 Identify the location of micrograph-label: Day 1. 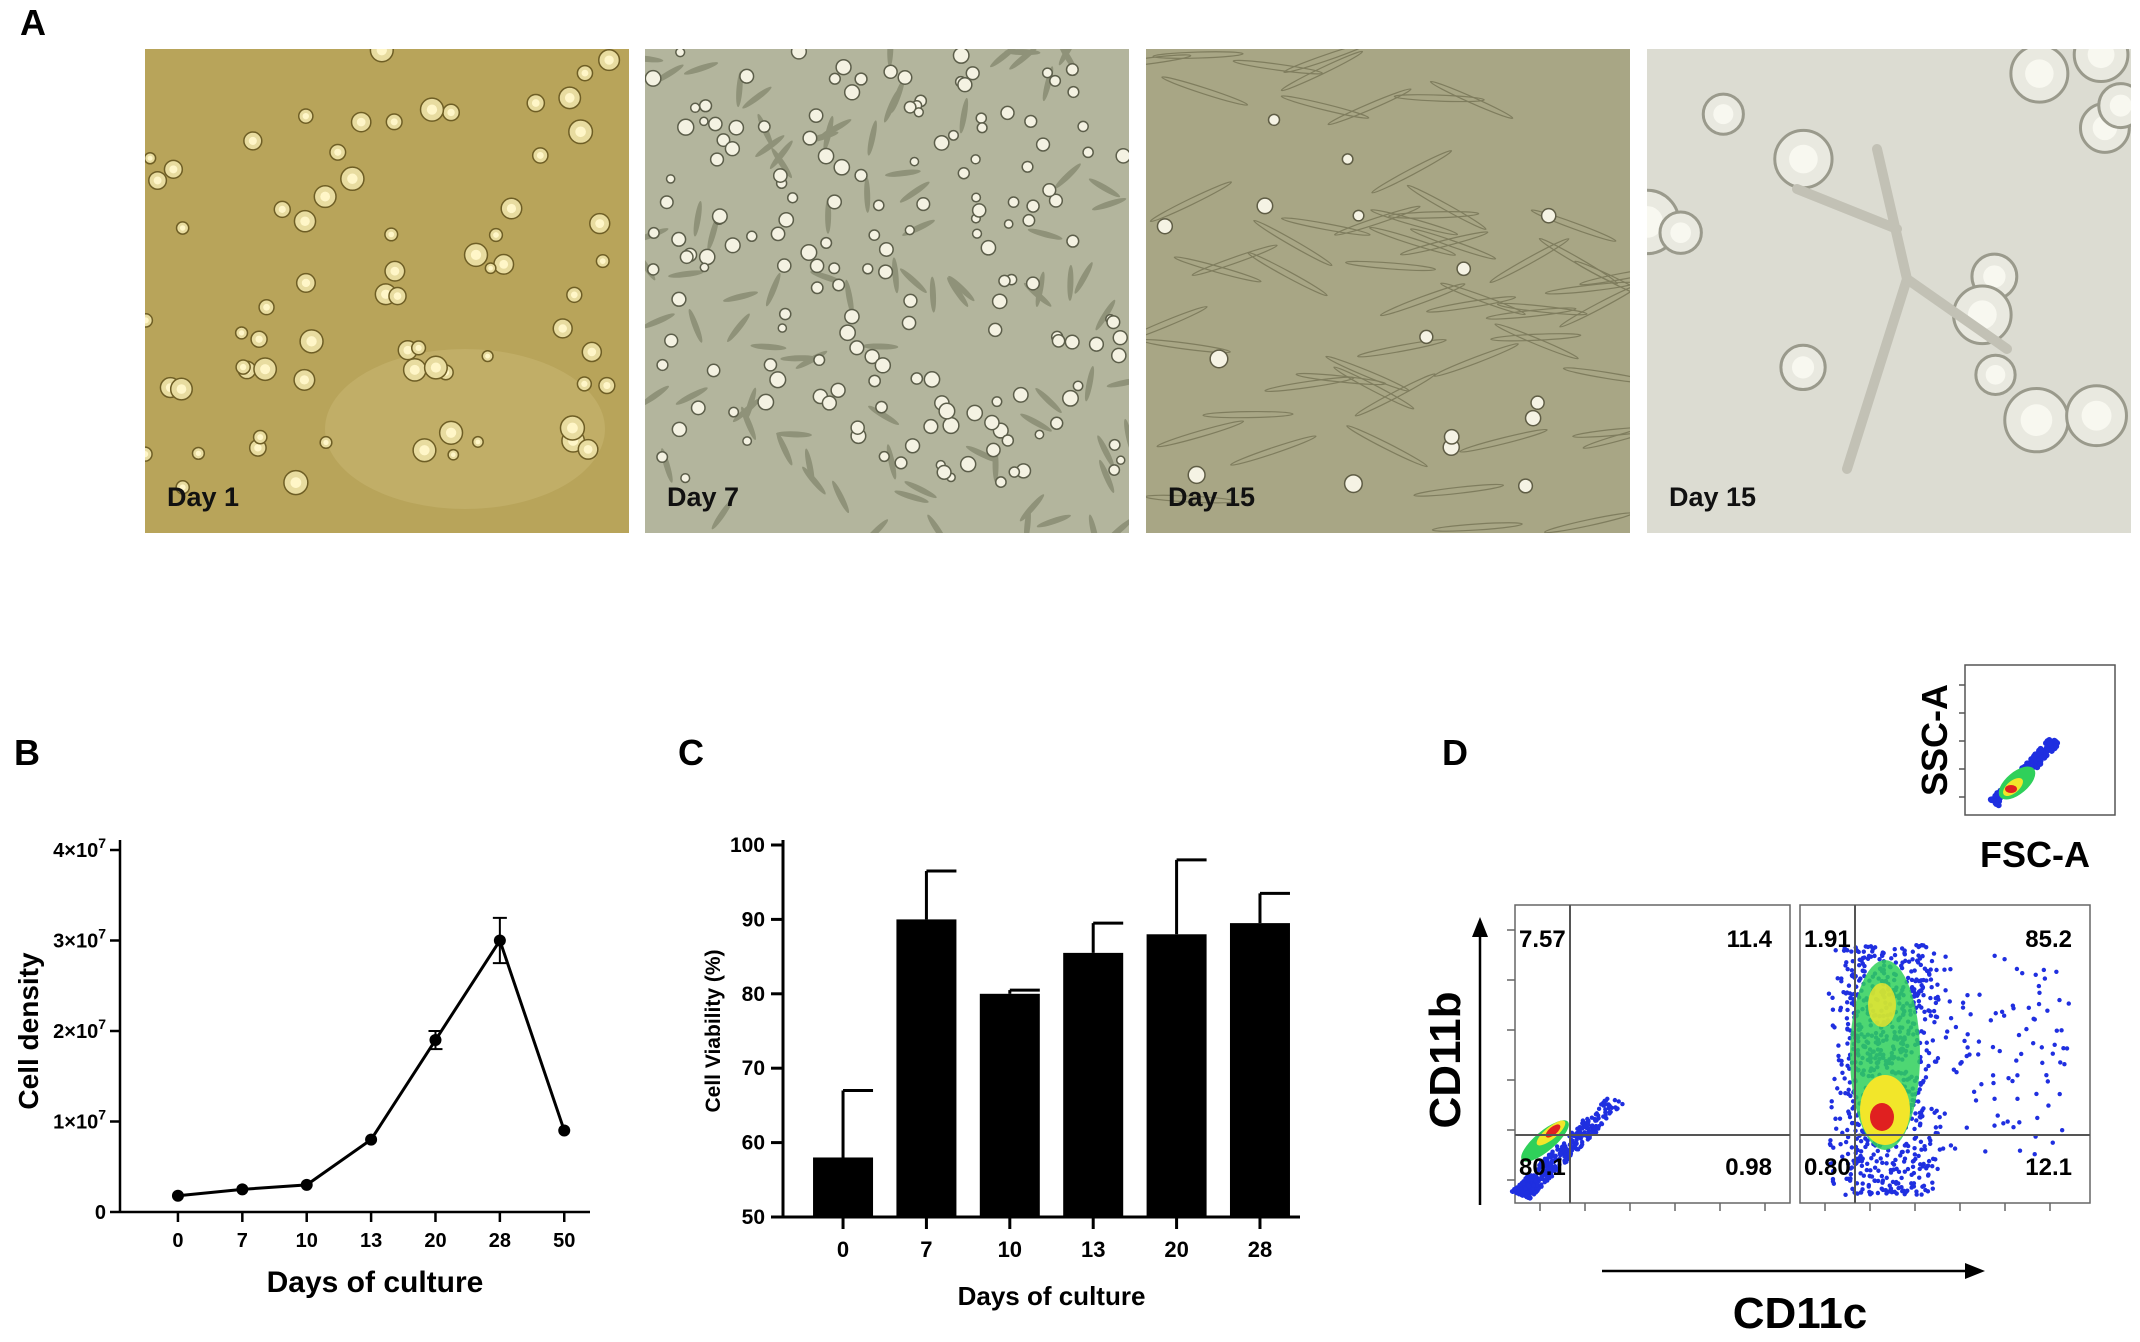
(203, 497).